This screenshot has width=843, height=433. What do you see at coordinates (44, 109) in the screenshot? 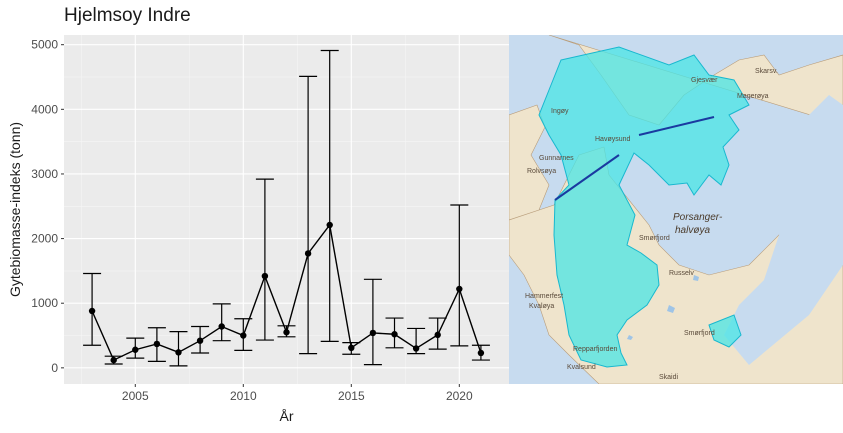
I see `y-tick-label: 4000` at bounding box center [44, 109].